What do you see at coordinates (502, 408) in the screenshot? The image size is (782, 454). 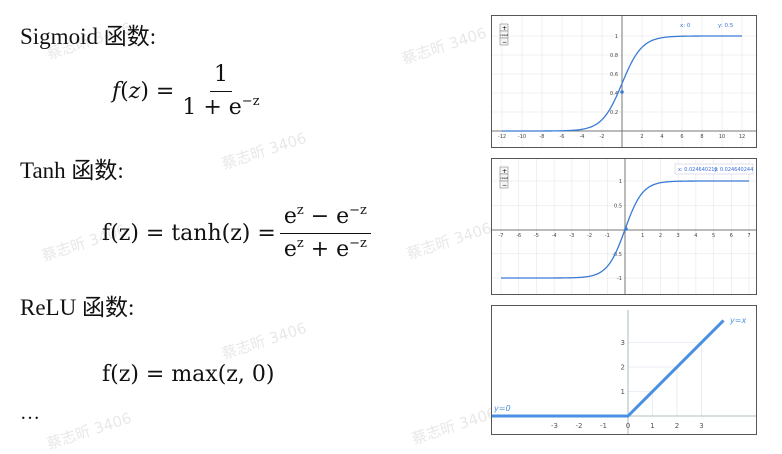 I see `relu-label-left: y=0` at bounding box center [502, 408].